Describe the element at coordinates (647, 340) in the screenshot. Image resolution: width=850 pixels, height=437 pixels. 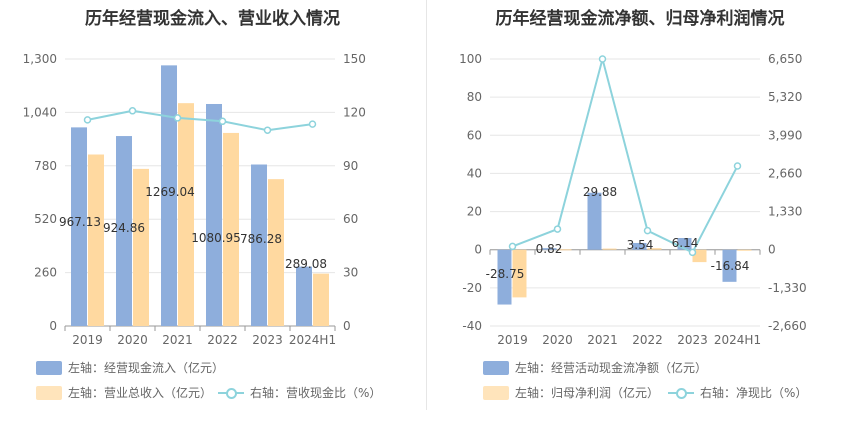
I see `x-tick-label: 2022` at that location.